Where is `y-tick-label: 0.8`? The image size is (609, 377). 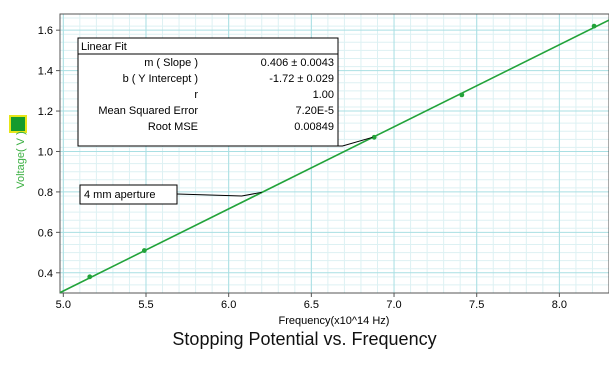 y-tick-label: 0.8 is located at coordinates (45, 193).